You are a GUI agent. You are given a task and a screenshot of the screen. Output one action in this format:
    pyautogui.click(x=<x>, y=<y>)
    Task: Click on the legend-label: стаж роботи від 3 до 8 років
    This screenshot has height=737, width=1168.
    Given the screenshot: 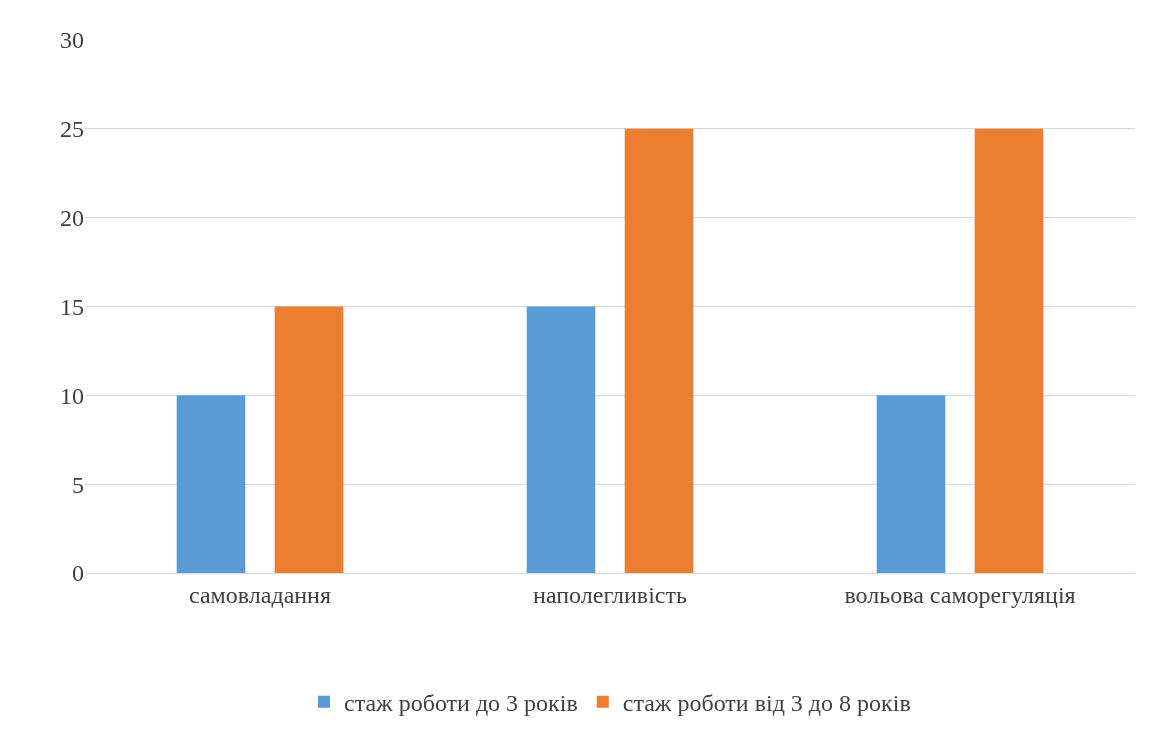 What is the action you would take?
    pyautogui.click(x=766, y=703)
    